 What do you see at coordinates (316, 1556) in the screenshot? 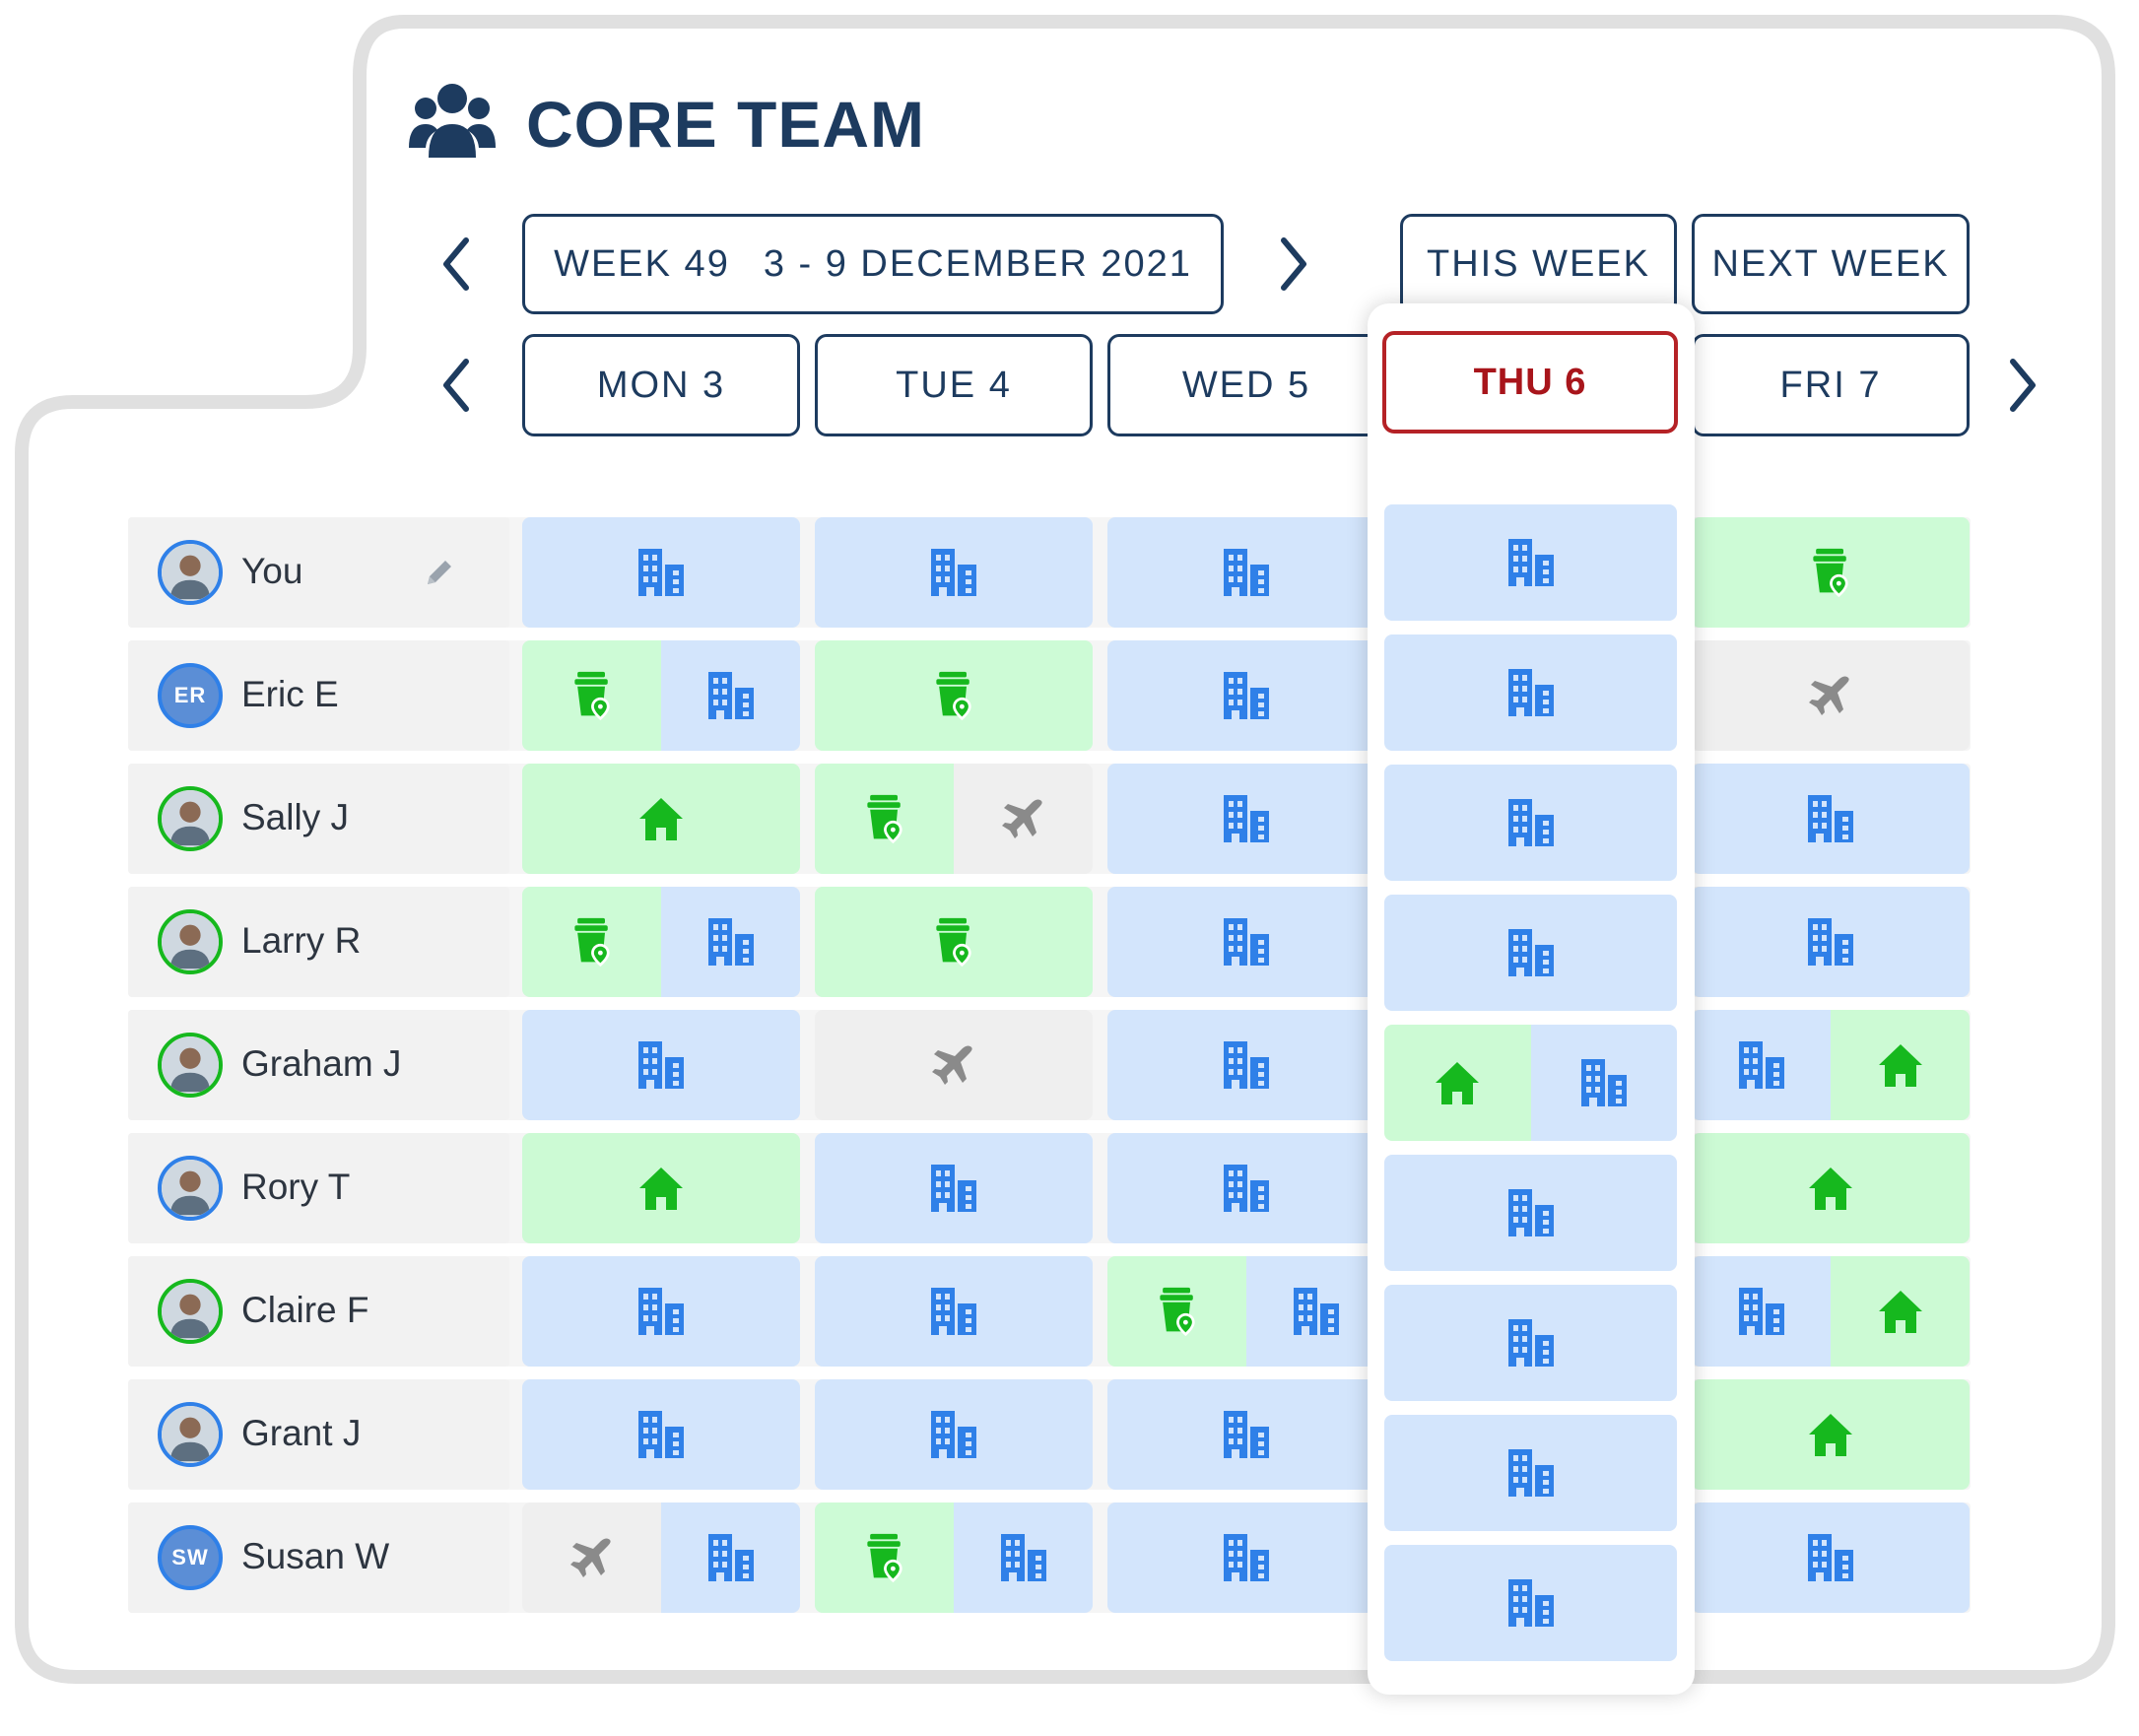
I see `person-name: Susan W` at bounding box center [316, 1556].